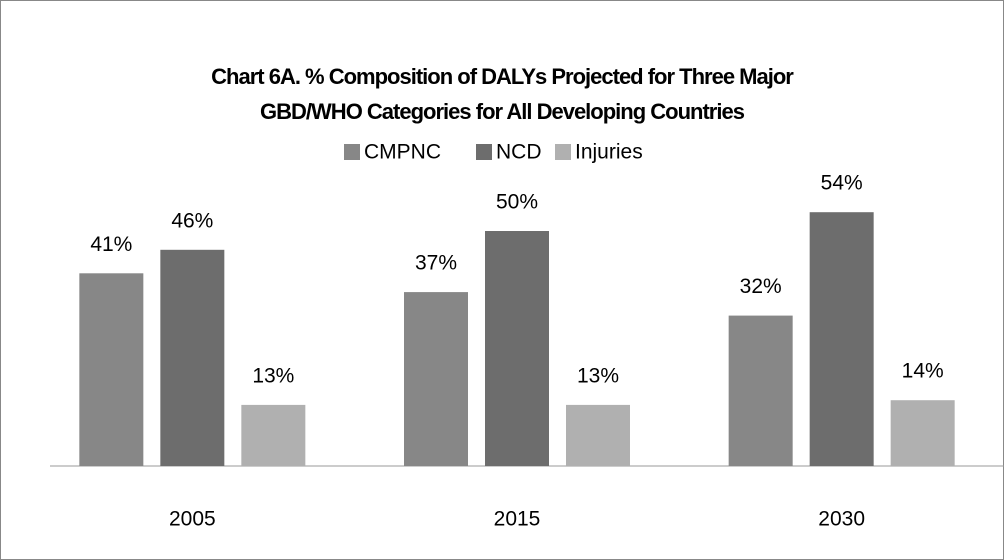  I want to click on data-label: 41%, so click(111, 244).